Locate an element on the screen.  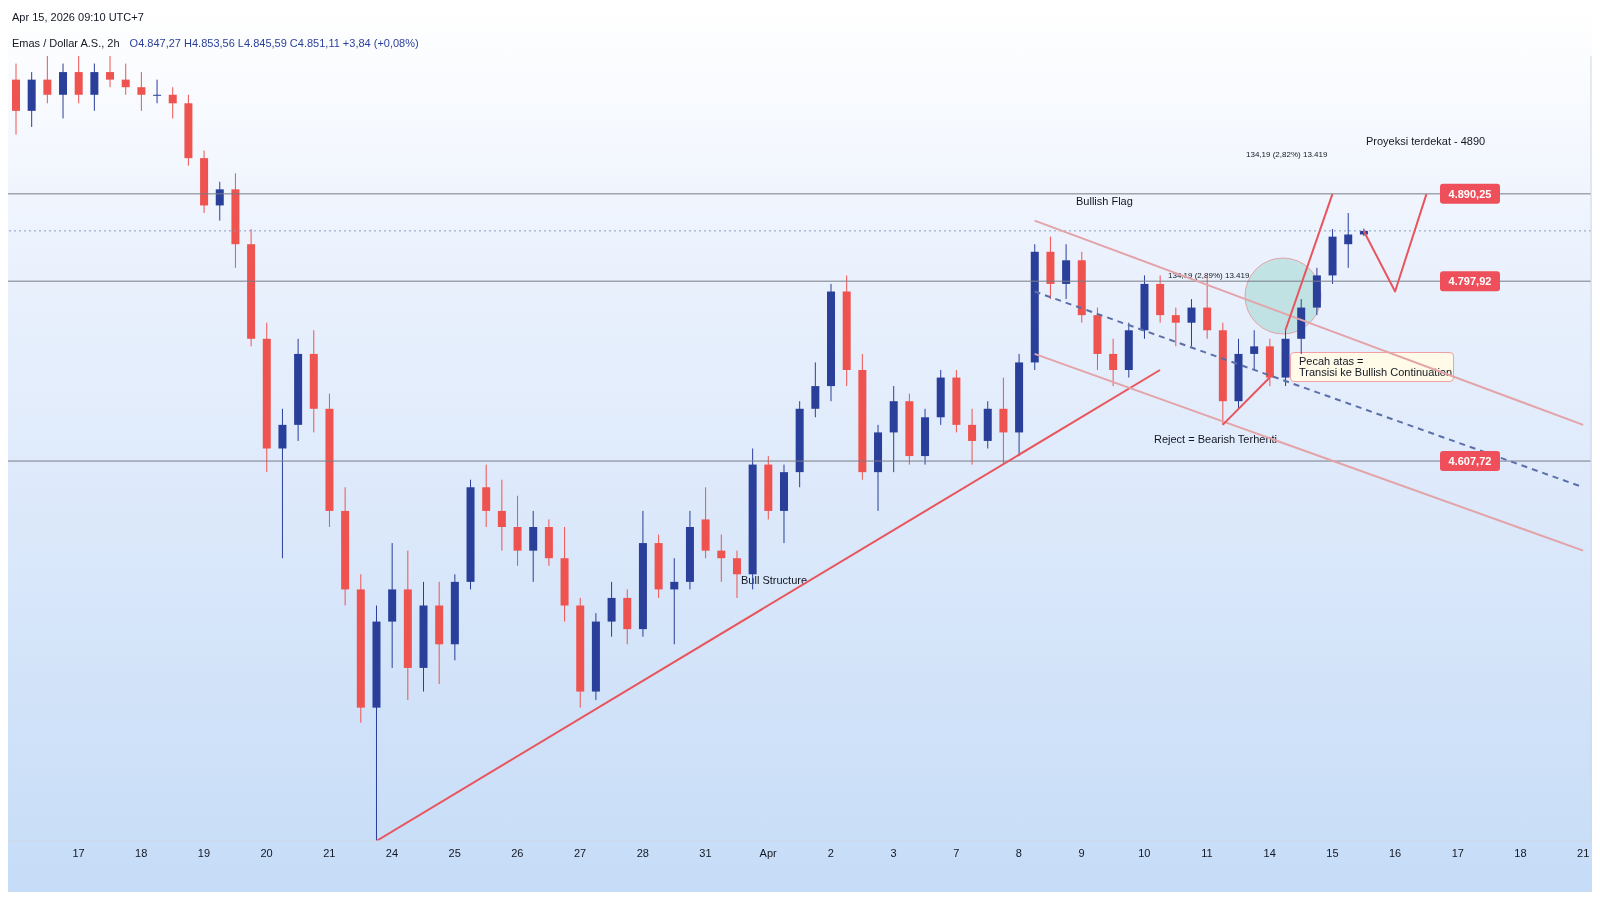
chart-subtitle: O4.847,27 H4.853,56 L4.845,59 C4.851,11 +3,84 (+0,08%) is located at coordinates (274, 43).